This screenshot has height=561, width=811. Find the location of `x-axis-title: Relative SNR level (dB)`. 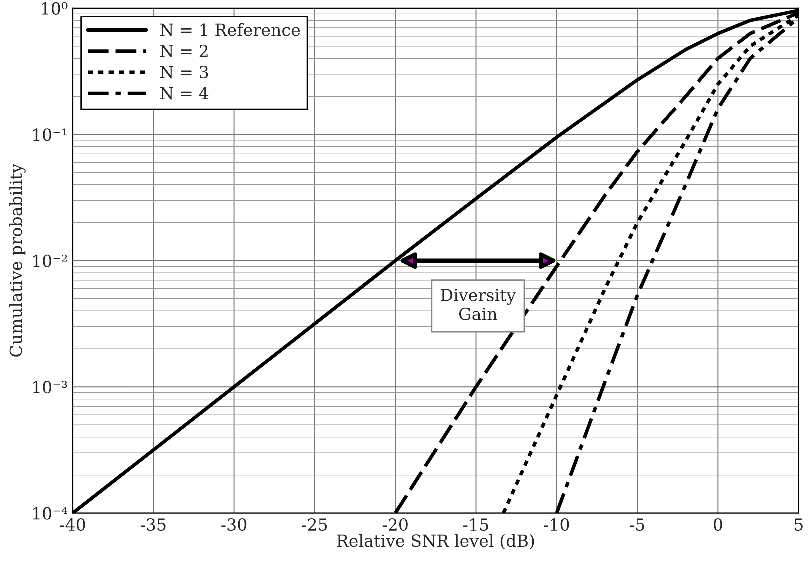

x-axis-title: Relative SNR level (dB) is located at coordinates (435, 542).